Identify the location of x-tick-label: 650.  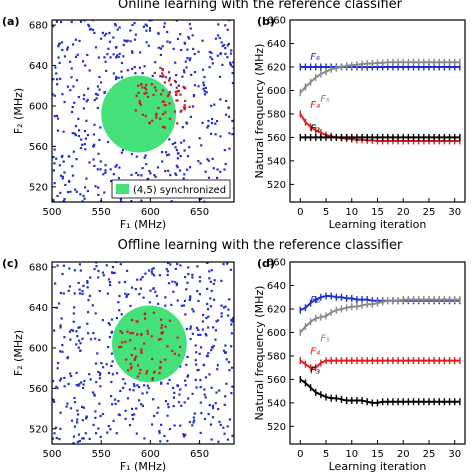
(199, 454).